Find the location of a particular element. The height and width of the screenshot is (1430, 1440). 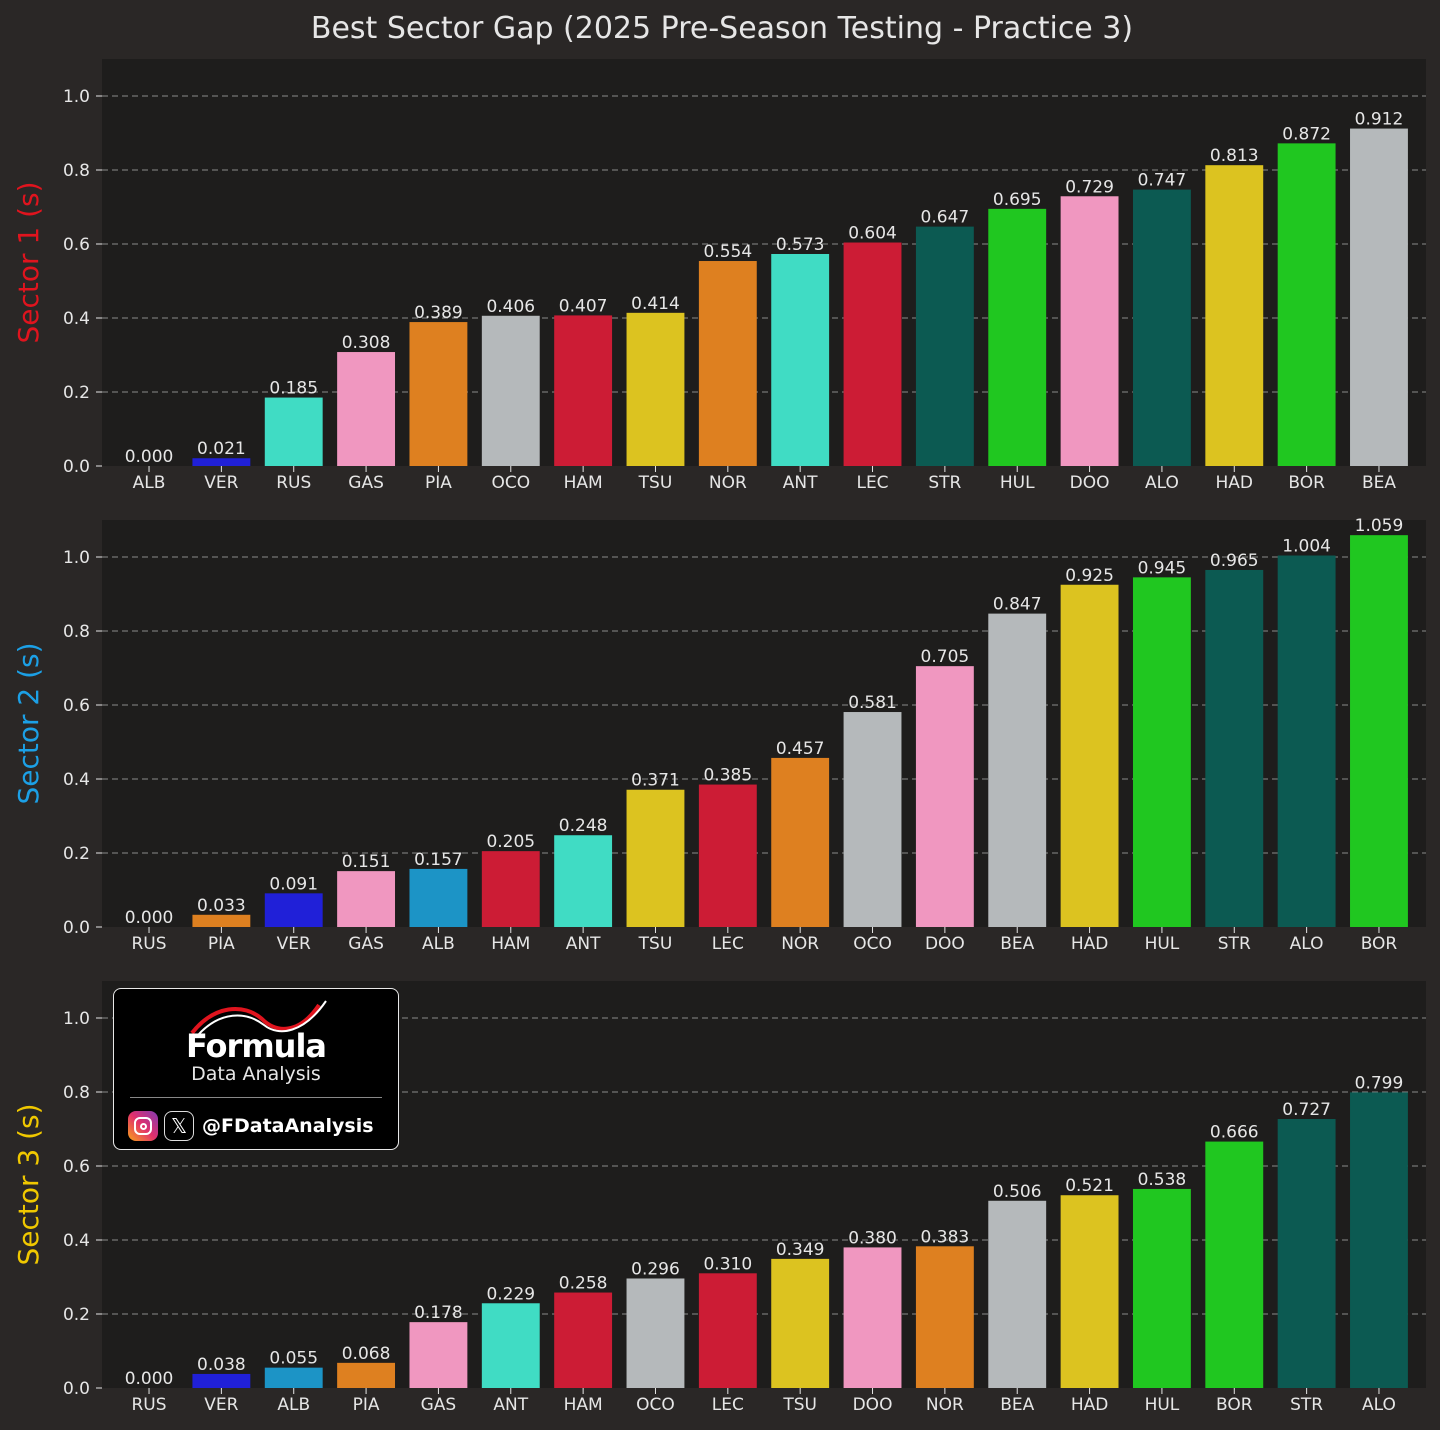

data-label: 0.581 is located at coordinates (872, 703).